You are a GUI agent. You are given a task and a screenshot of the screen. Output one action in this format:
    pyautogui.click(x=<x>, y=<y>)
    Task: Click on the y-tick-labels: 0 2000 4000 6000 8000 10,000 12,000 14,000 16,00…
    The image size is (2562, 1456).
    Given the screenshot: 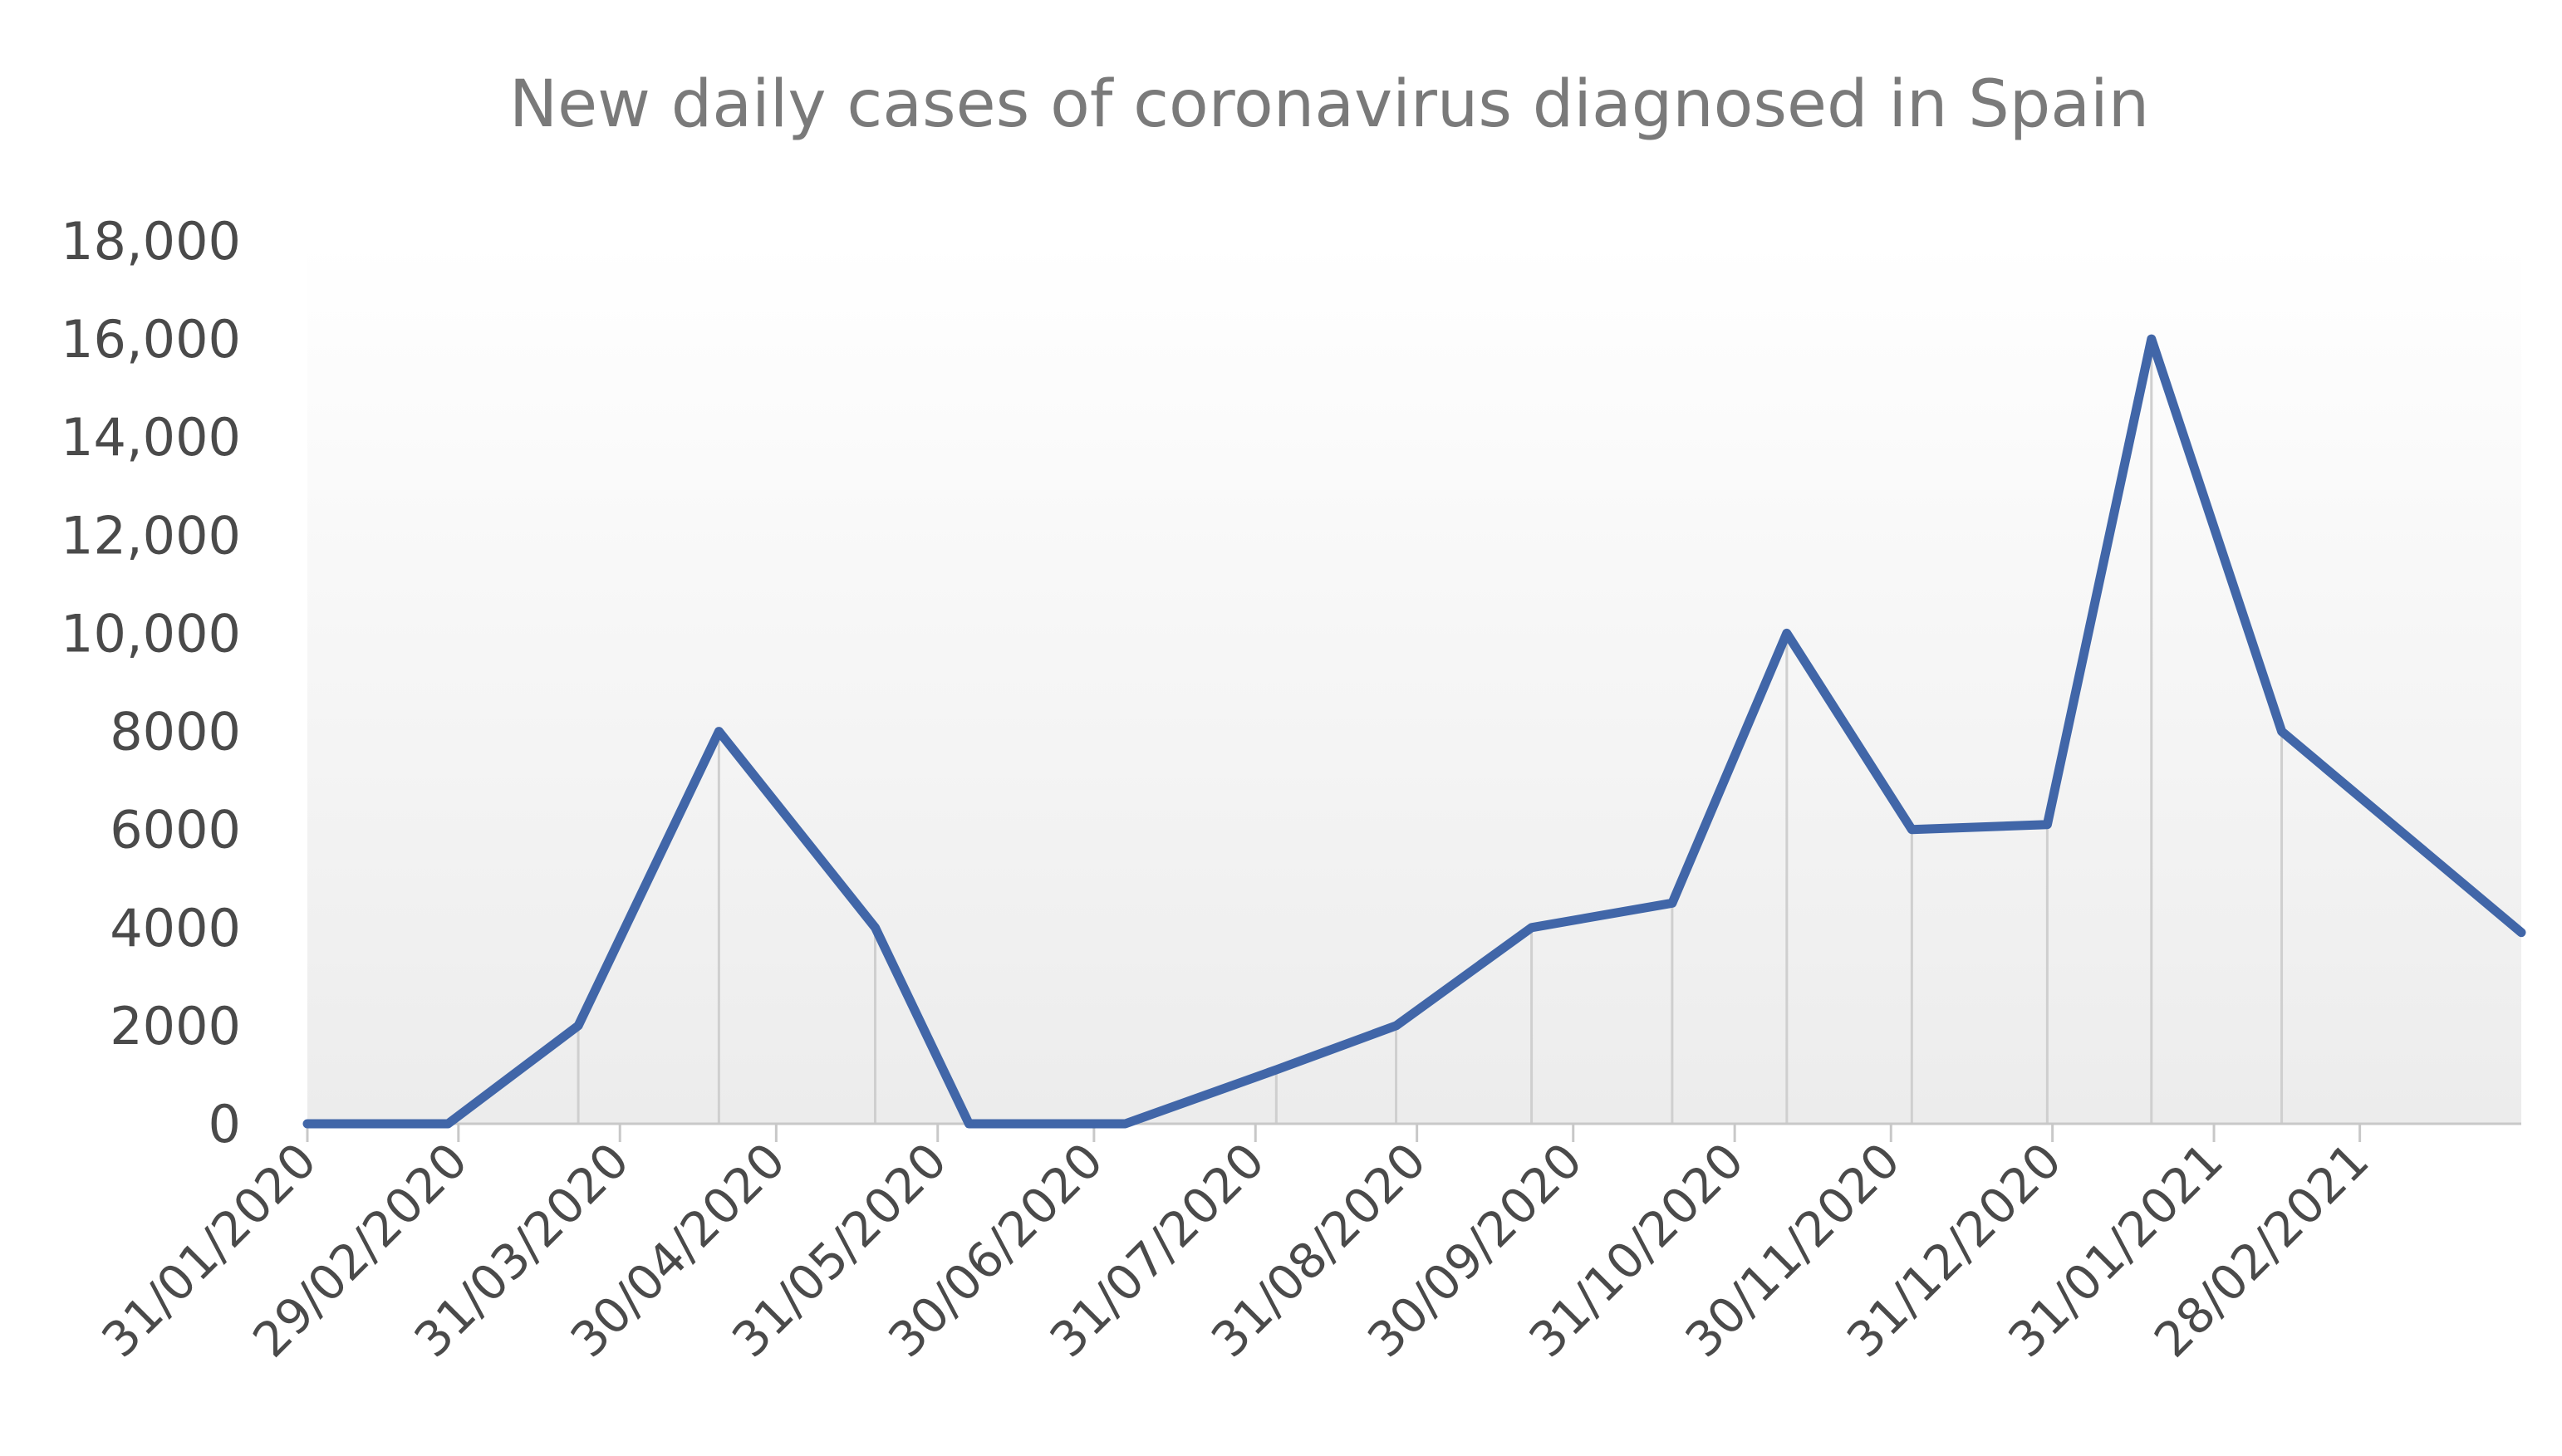 What is the action you would take?
    pyautogui.click(x=151, y=683)
    